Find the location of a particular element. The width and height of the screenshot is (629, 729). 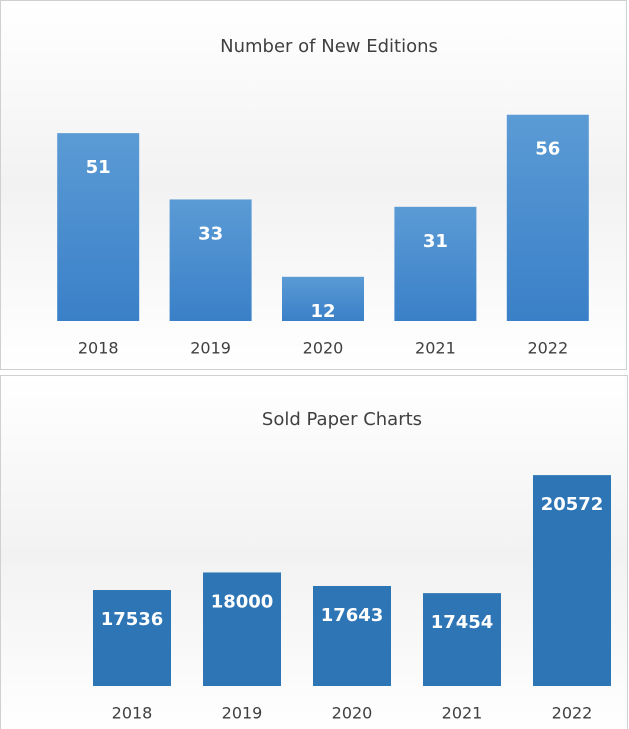

chart-title: Number of New Editions is located at coordinates (329, 46).